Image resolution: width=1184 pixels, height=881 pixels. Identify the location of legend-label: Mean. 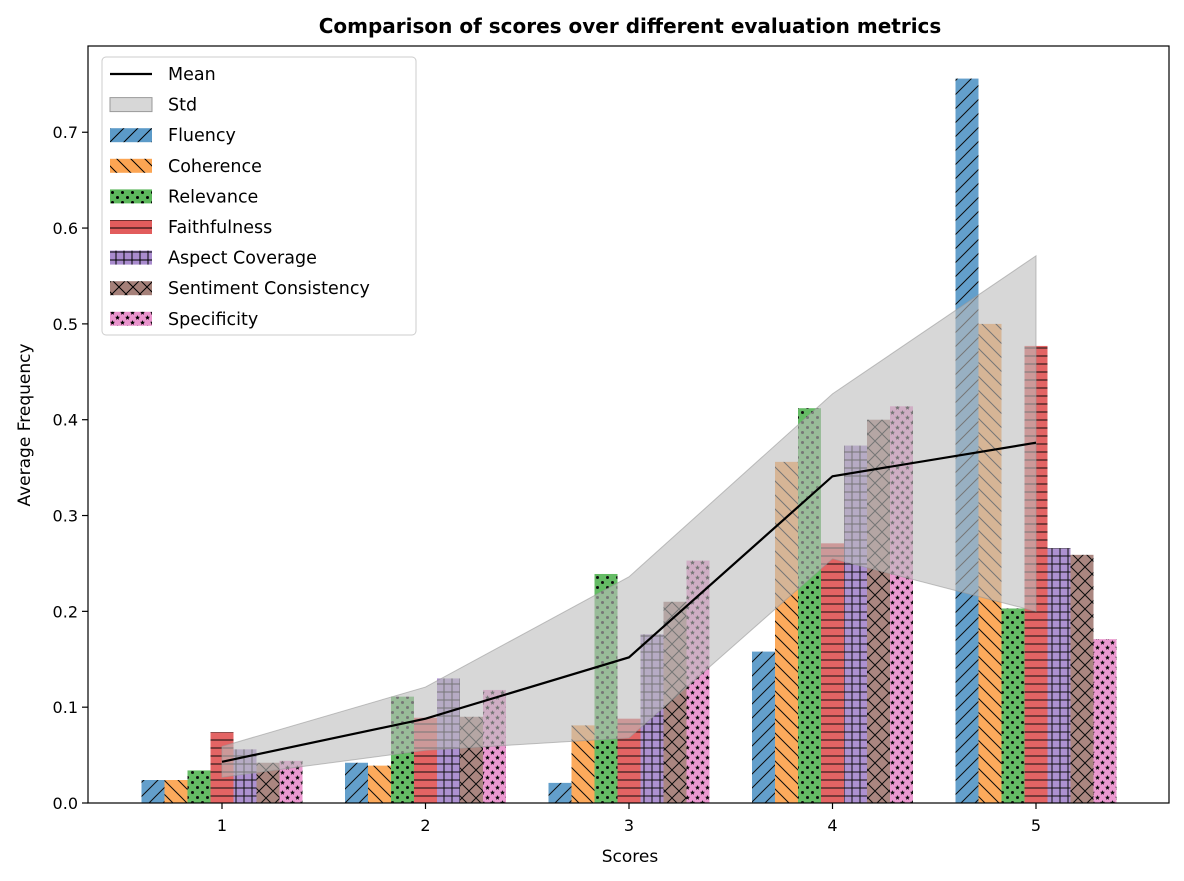
(192, 75).